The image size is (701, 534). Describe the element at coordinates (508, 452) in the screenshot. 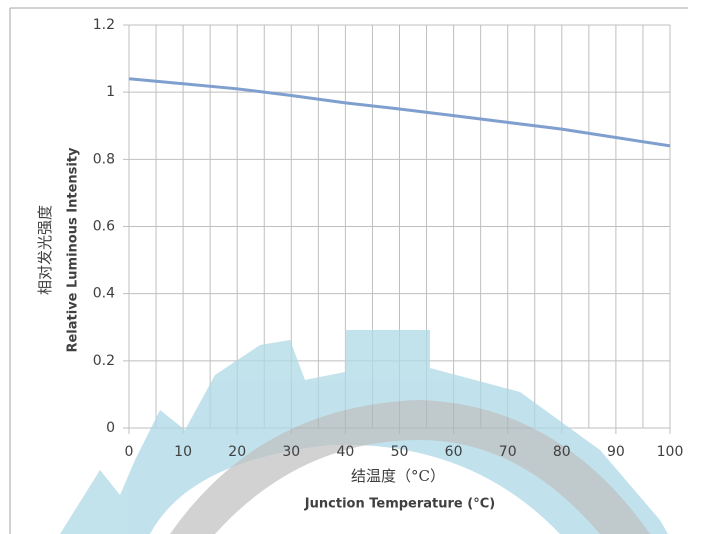

I see `x-tick-label: 70` at that location.